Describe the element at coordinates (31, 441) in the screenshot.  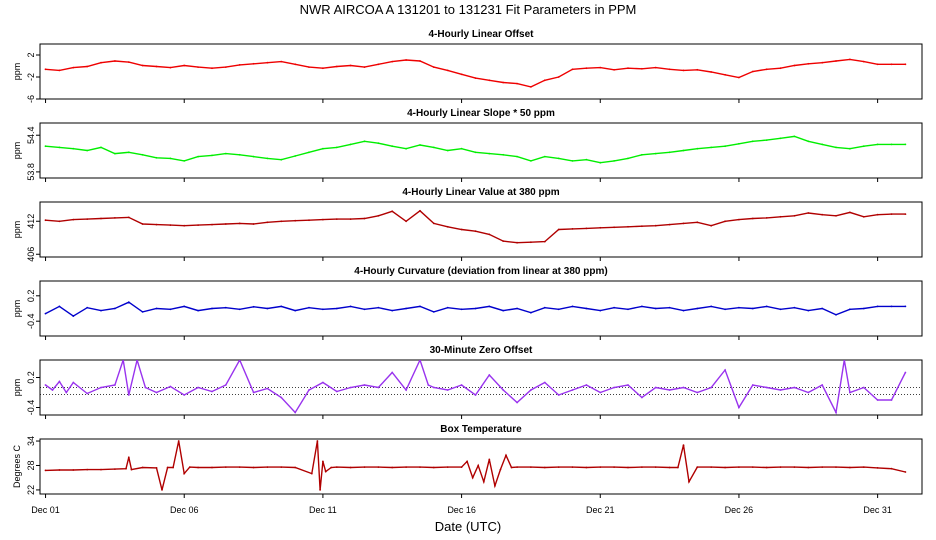
I see `y-tick-label: 34` at that location.